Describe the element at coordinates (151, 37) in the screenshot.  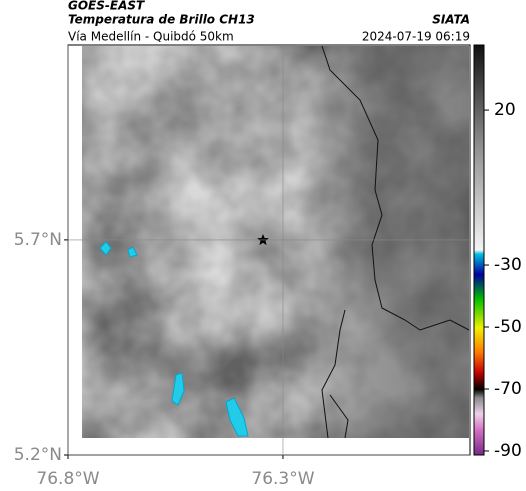
I see `route: Vía Medellín - Quibdó 50km` at that location.